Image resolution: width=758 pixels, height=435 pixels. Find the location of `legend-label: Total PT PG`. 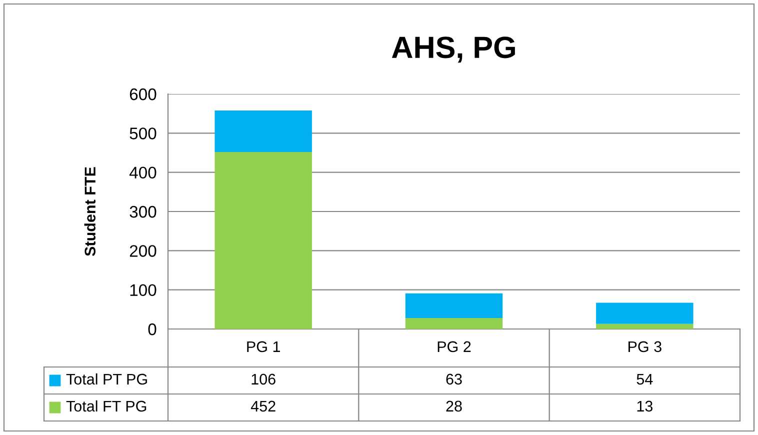

legend-label: Total PT PG is located at coordinates (106, 379).